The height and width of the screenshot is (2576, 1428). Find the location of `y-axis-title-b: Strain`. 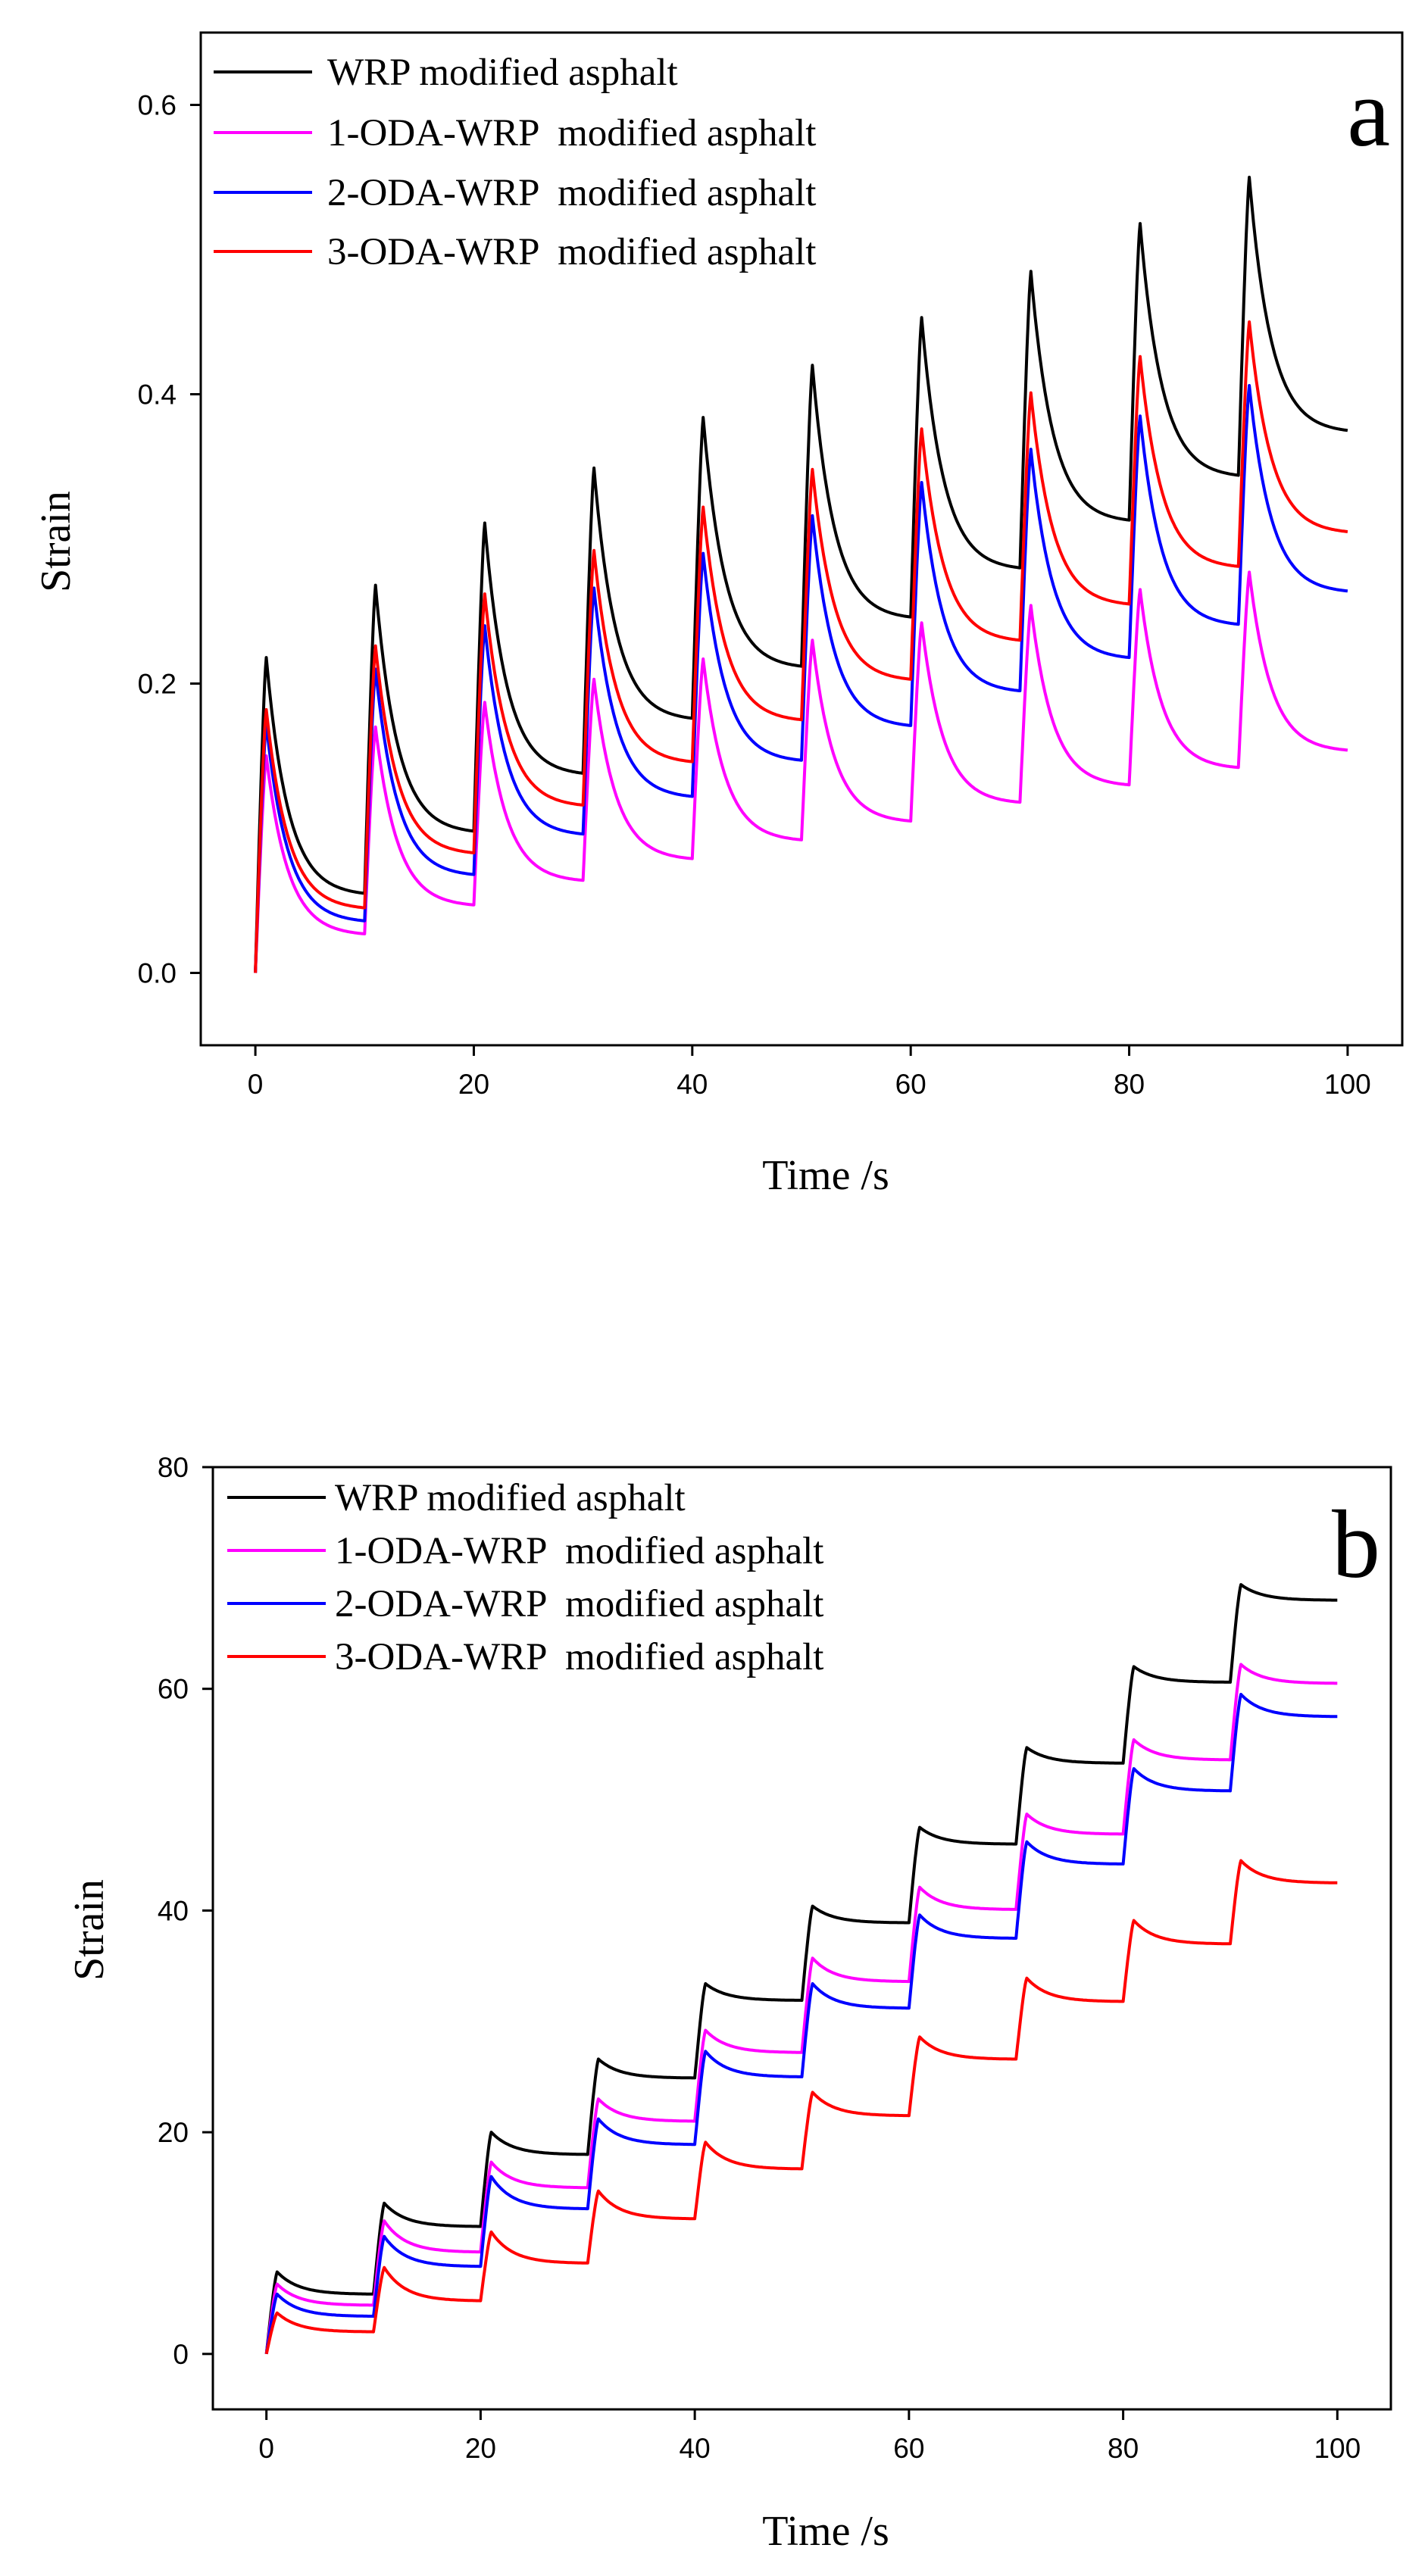

y-axis-title-b: Strain is located at coordinates (90, 1930).